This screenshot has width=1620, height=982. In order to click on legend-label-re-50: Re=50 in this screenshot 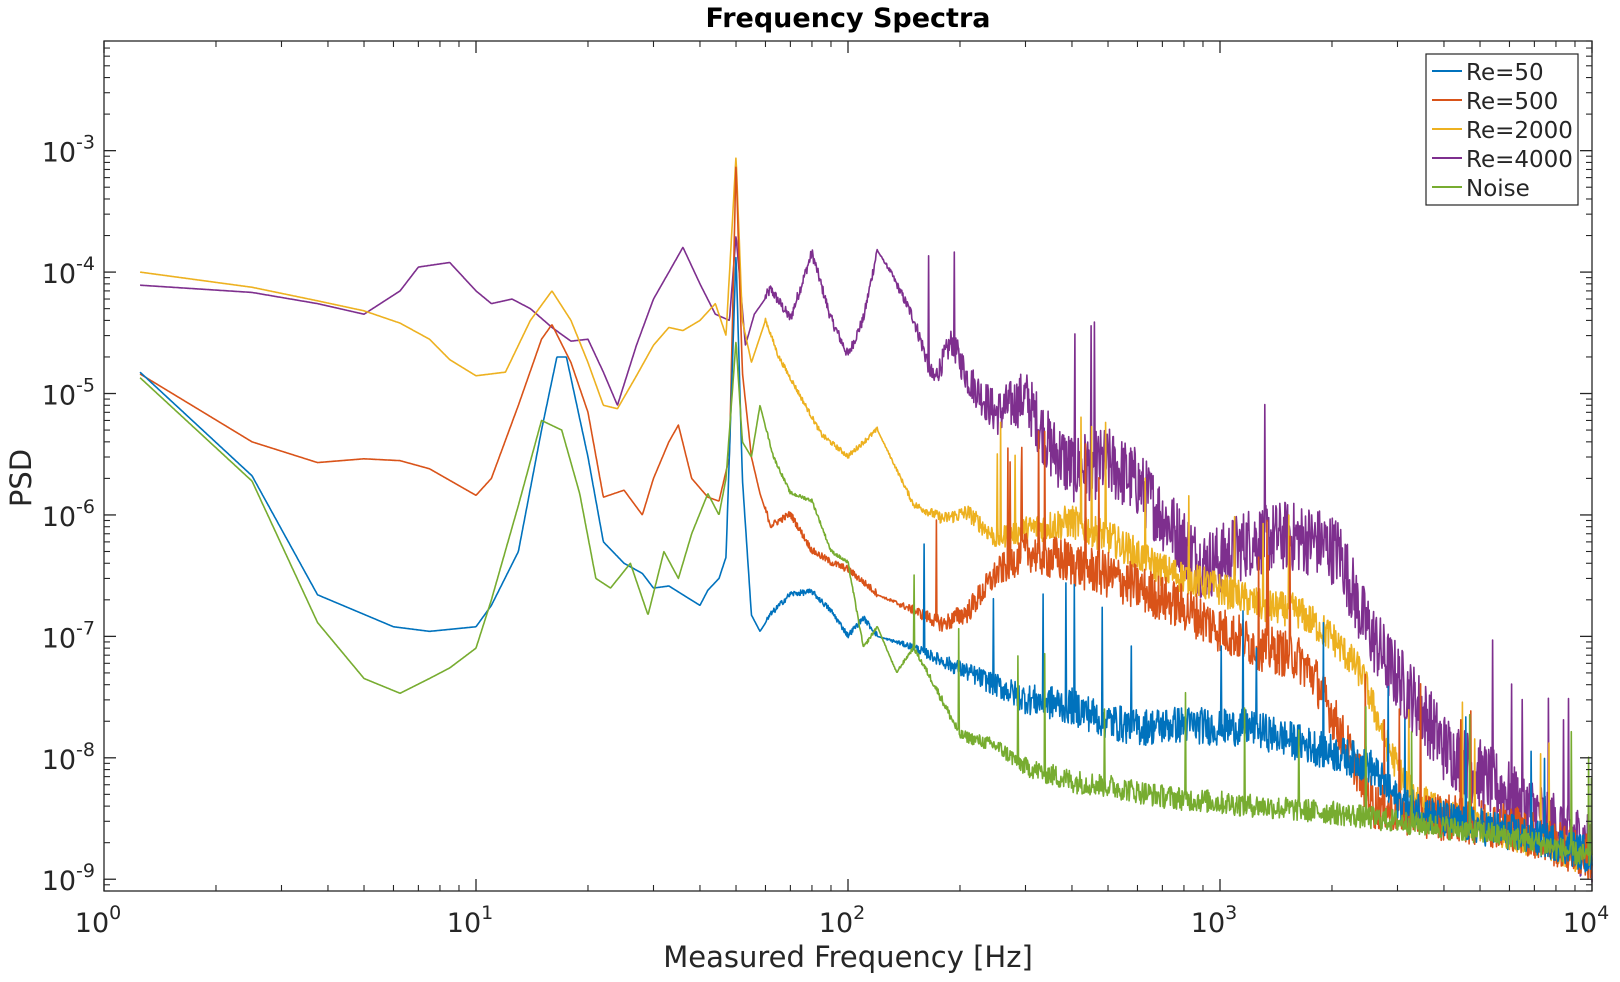, I will do `click(1505, 73)`.